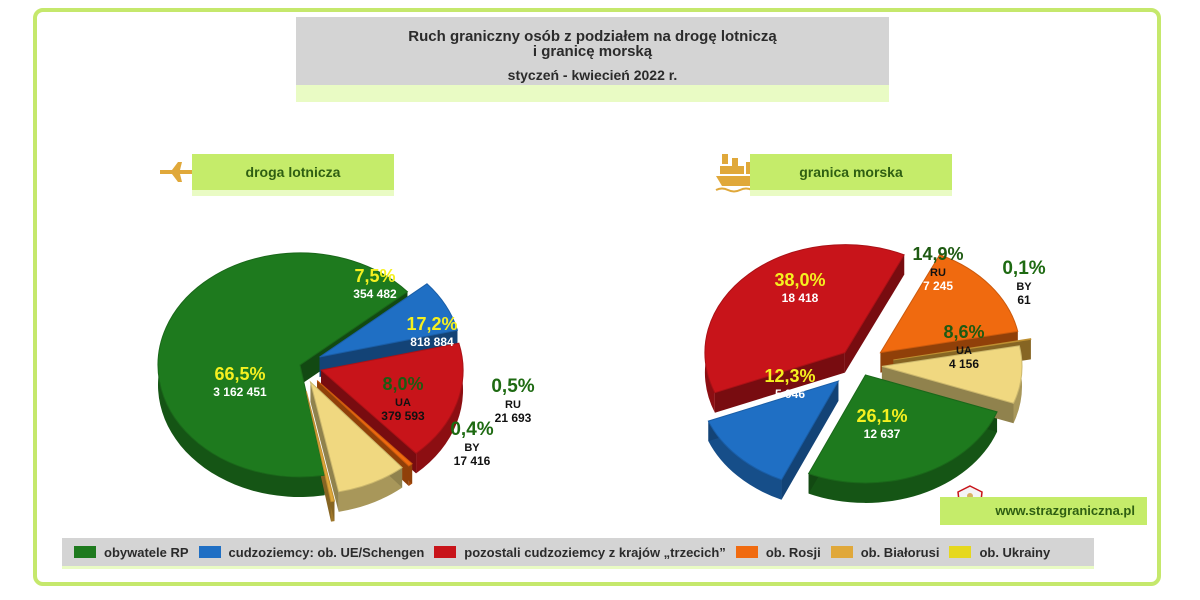  I want to click on title-strip, so click(592, 93).